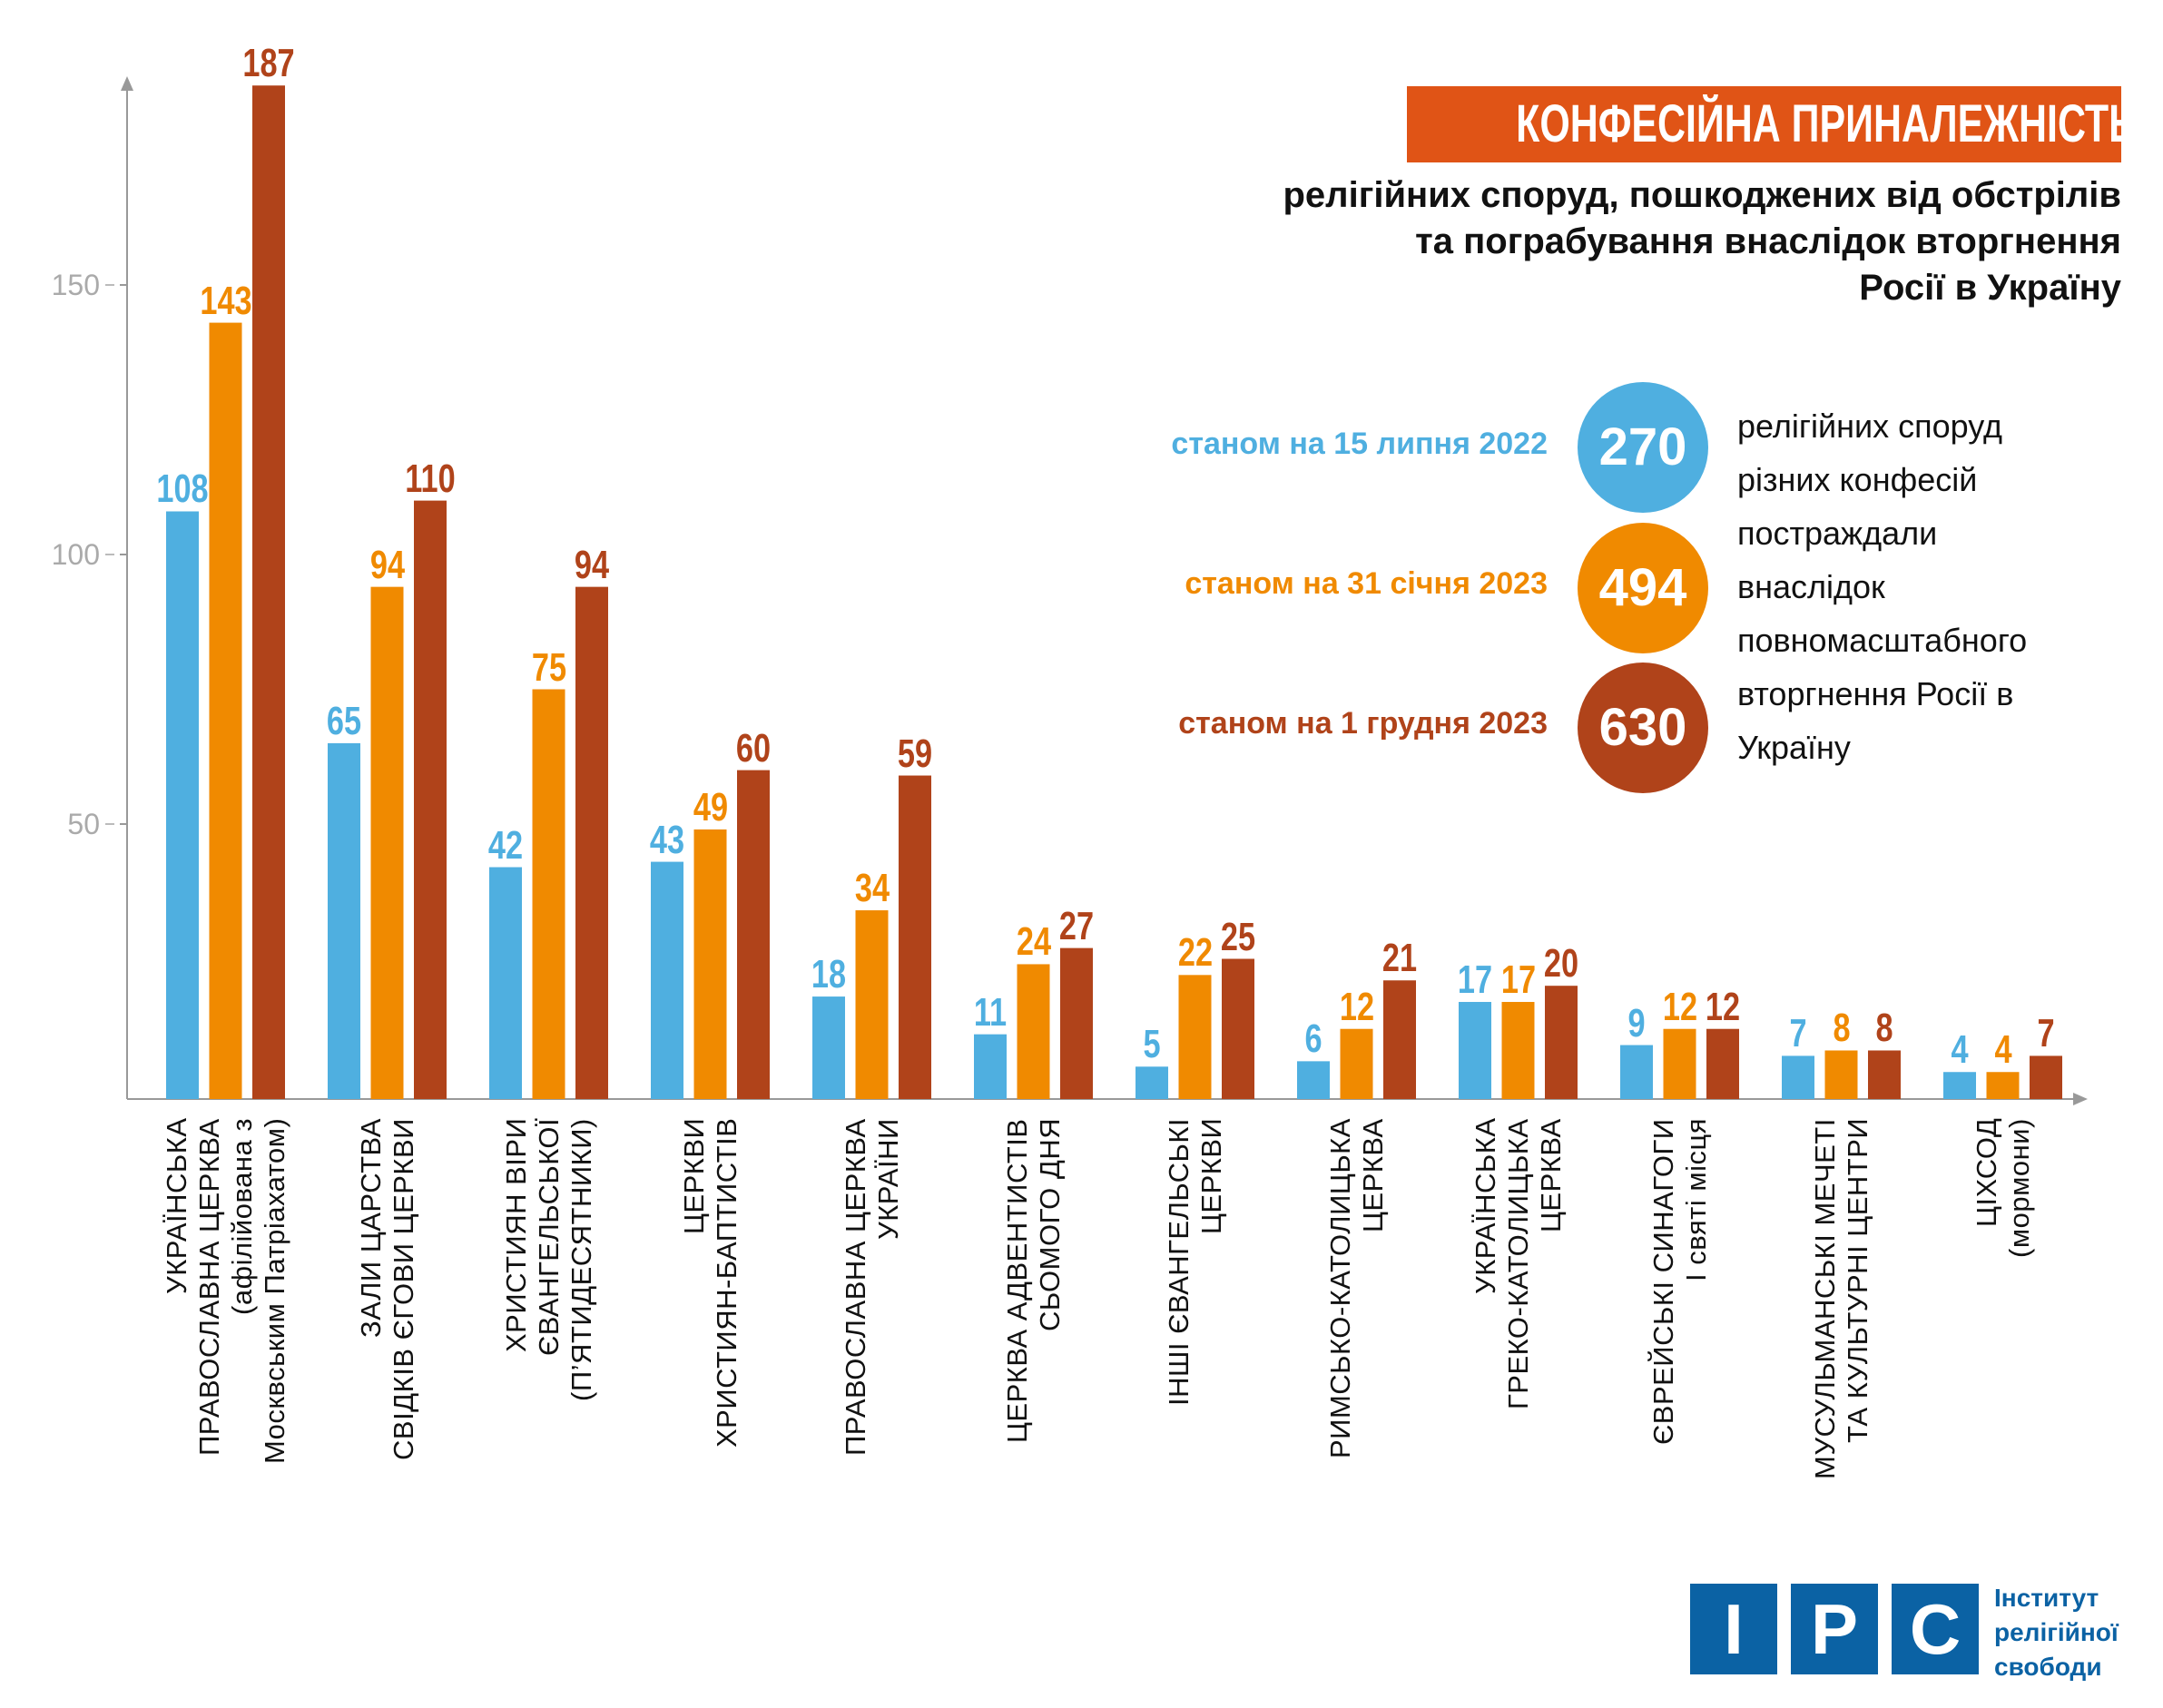 The image size is (2163, 1708). What do you see at coordinates (753, 748) in the screenshot?
I see `bar-value-label: 60` at bounding box center [753, 748].